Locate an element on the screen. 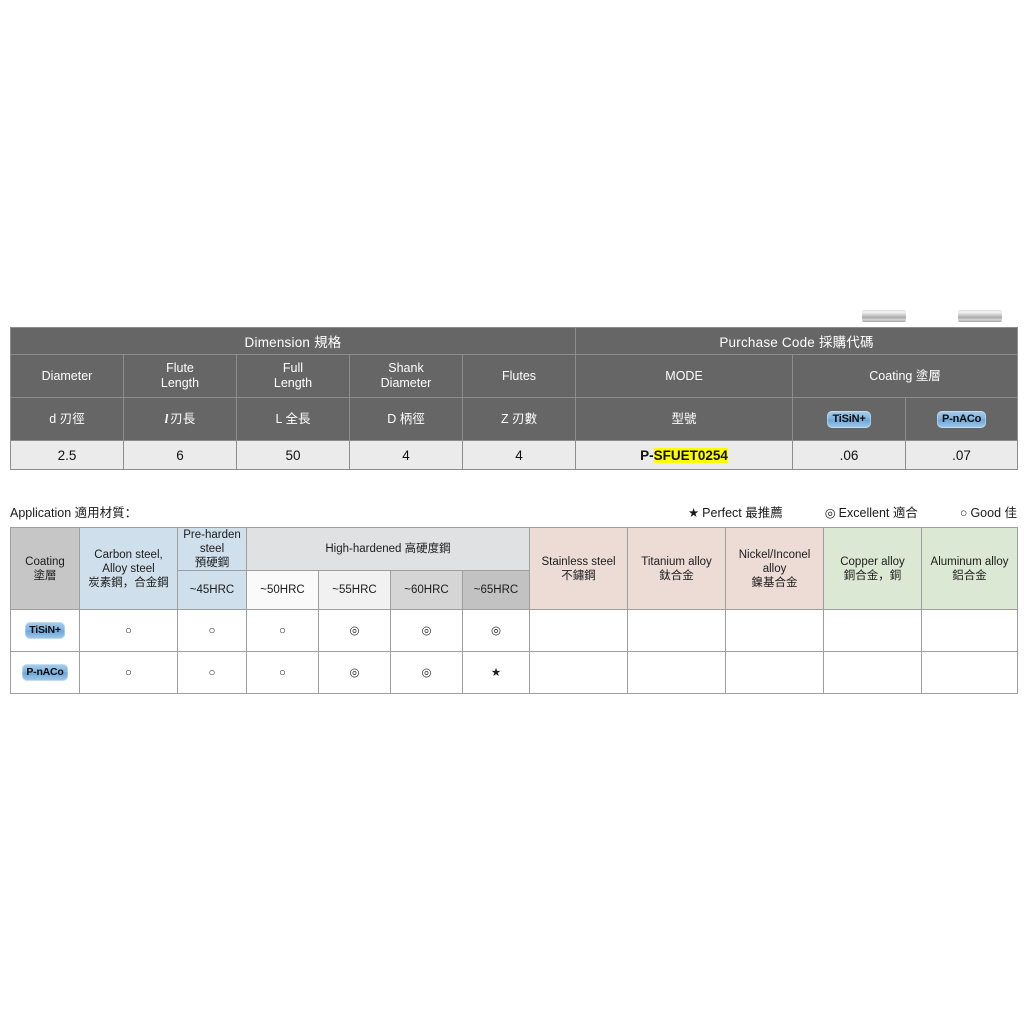  table-row: TiSiN+ ○ ○ ○ ◎ ◎ ◎ is located at coordinates (514, 630).